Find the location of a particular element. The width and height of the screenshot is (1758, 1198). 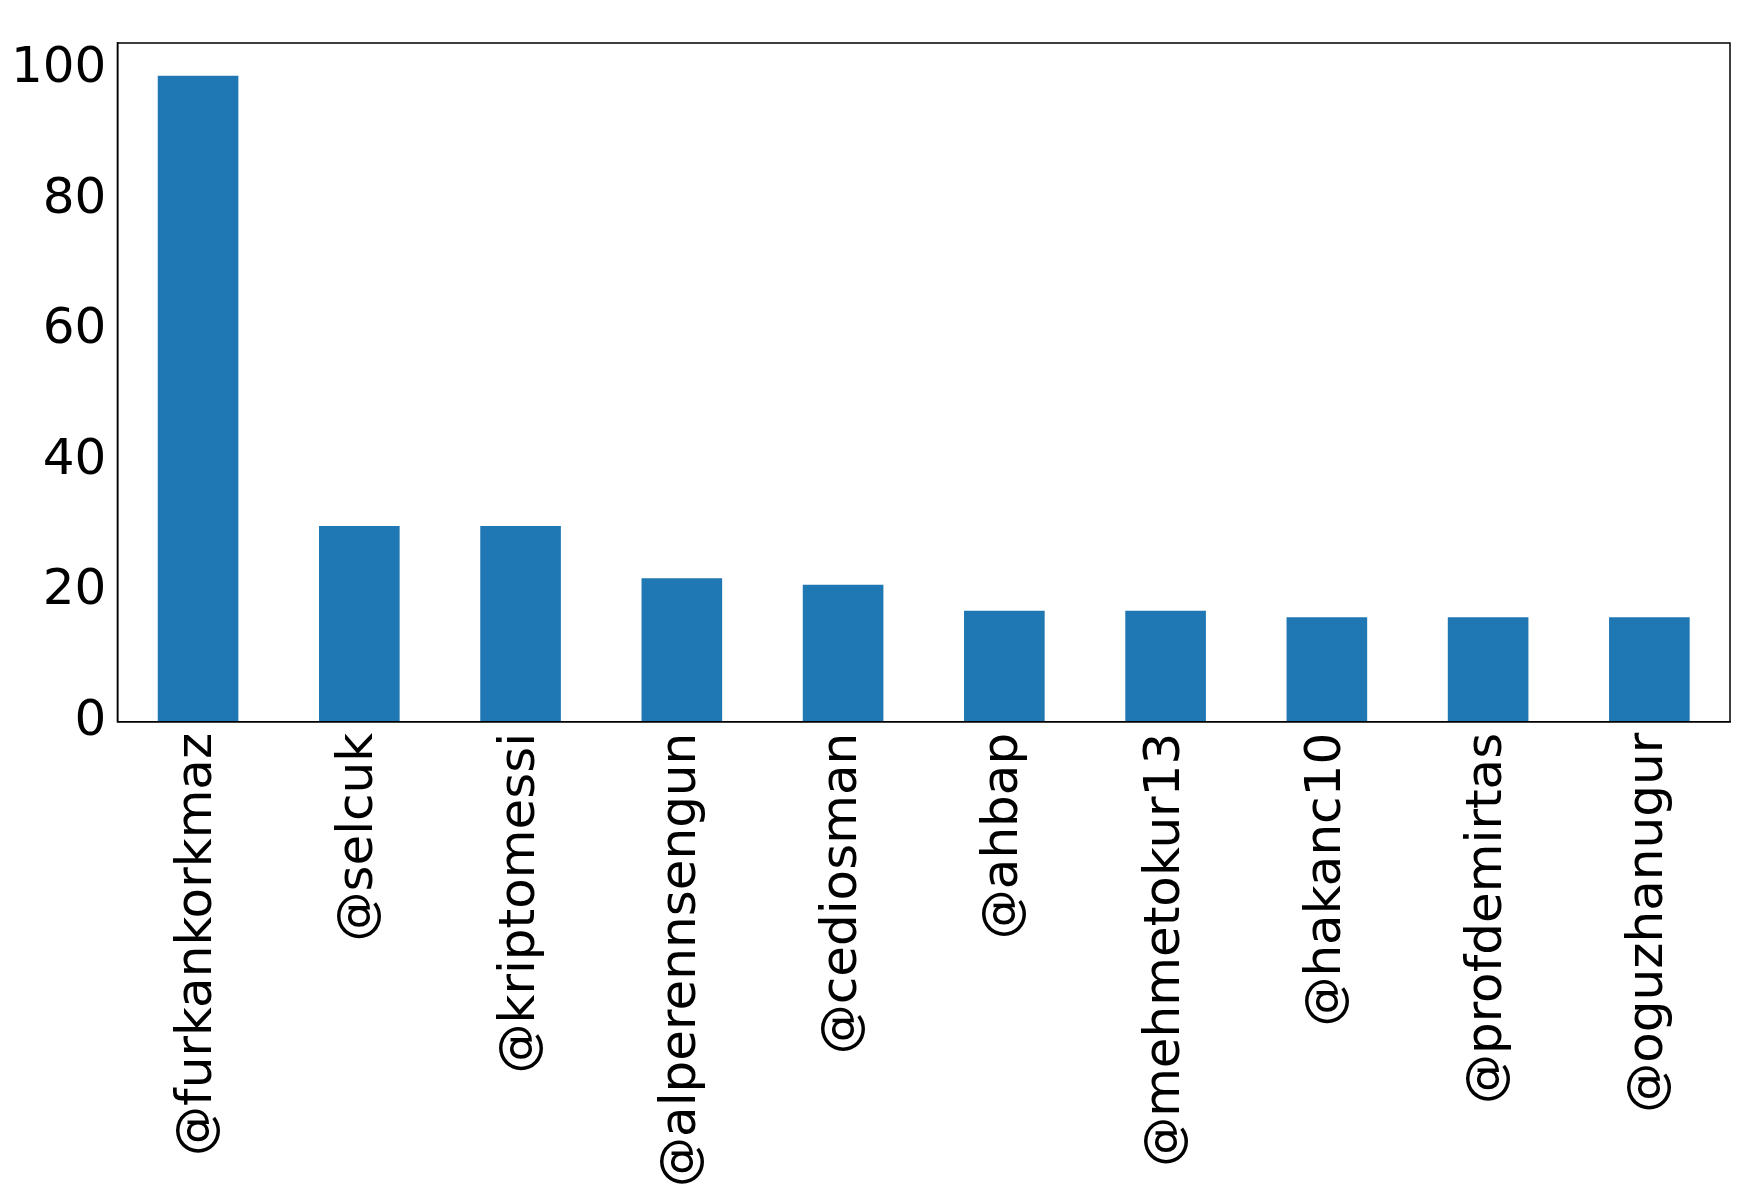

x-tick-label: @profdemirtas is located at coordinates (1484, 918).